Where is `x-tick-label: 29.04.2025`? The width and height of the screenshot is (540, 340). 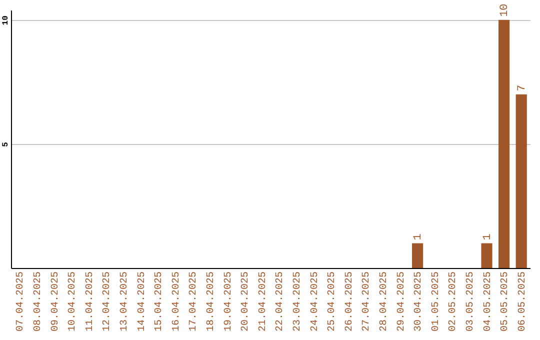
x-tick-label: 29.04.2025 is located at coordinates (402, 302).